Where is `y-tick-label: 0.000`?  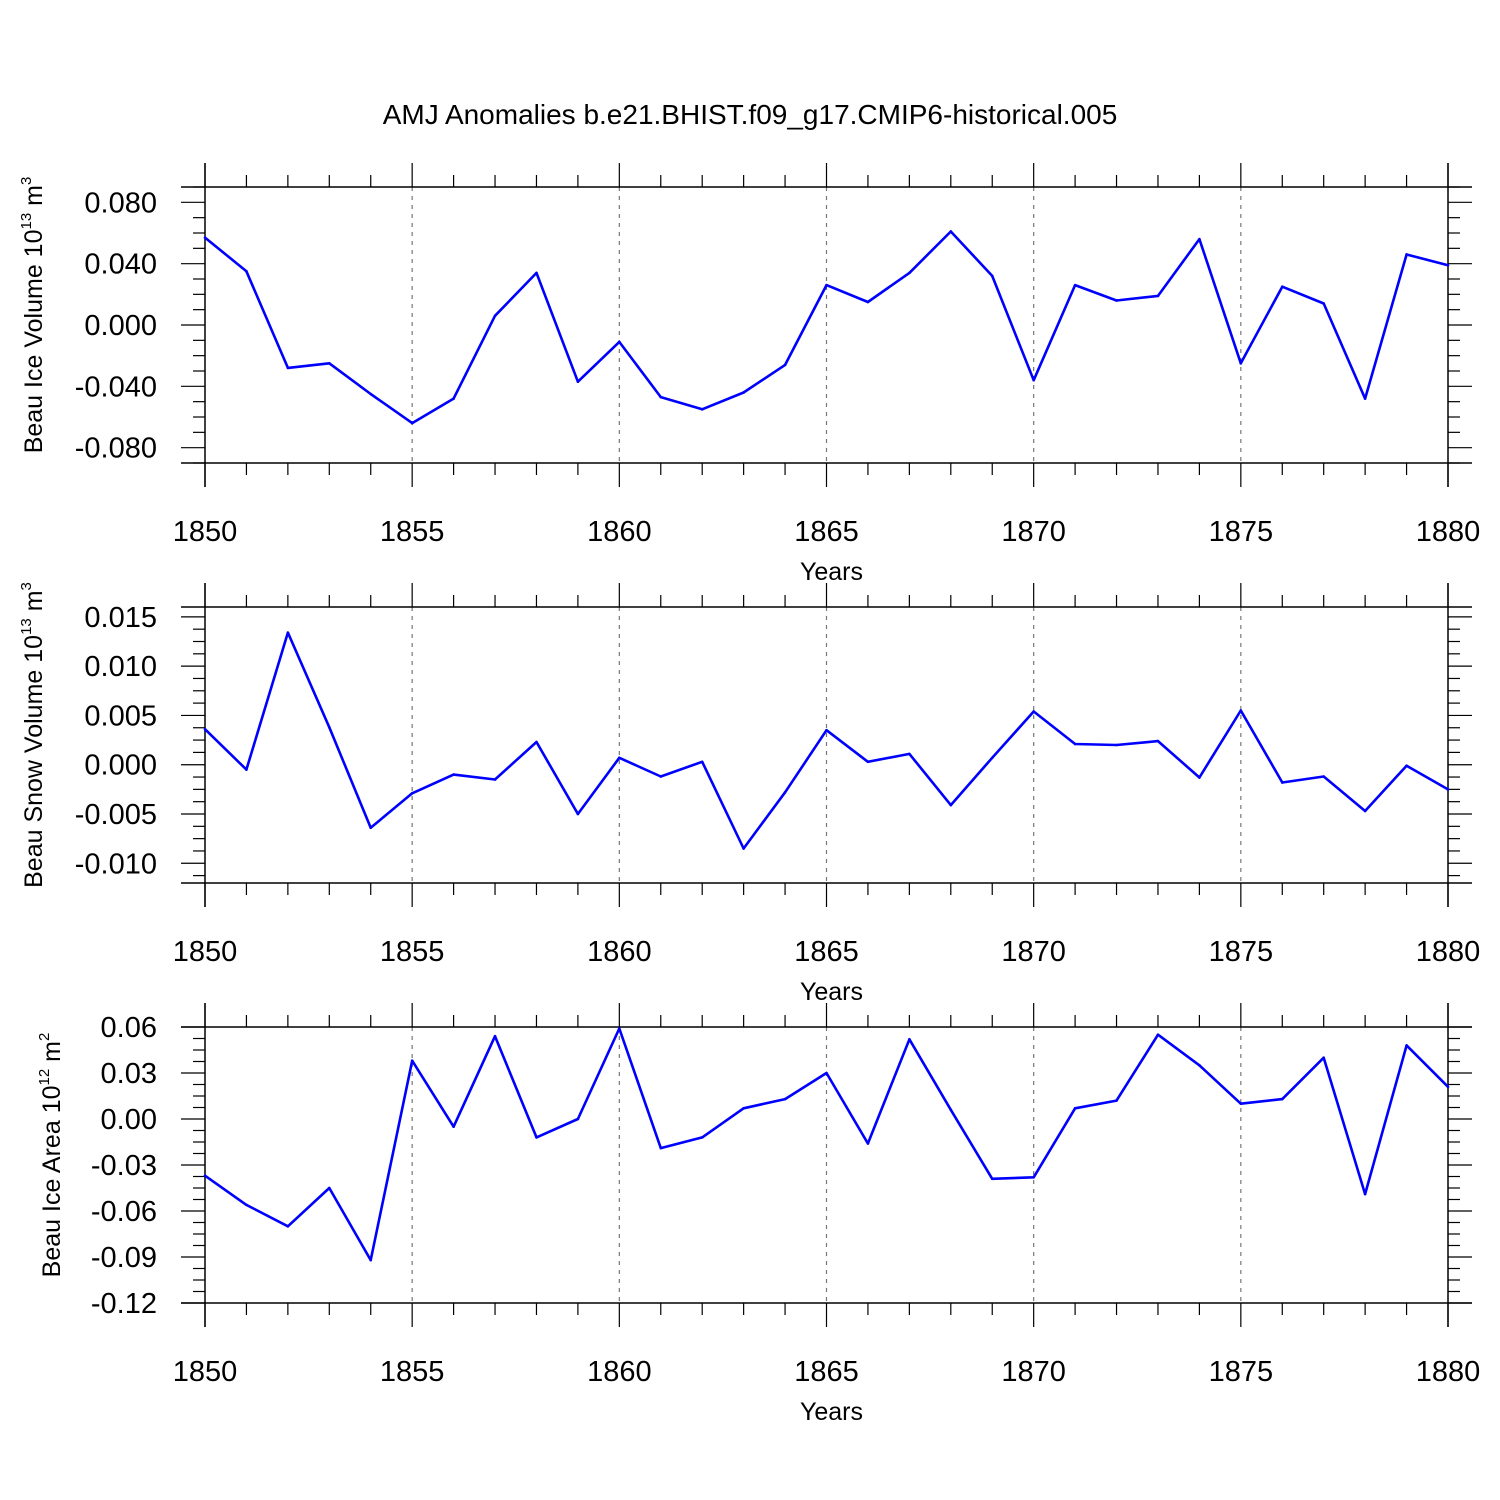
y-tick-label: 0.000 is located at coordinates (120, 326).